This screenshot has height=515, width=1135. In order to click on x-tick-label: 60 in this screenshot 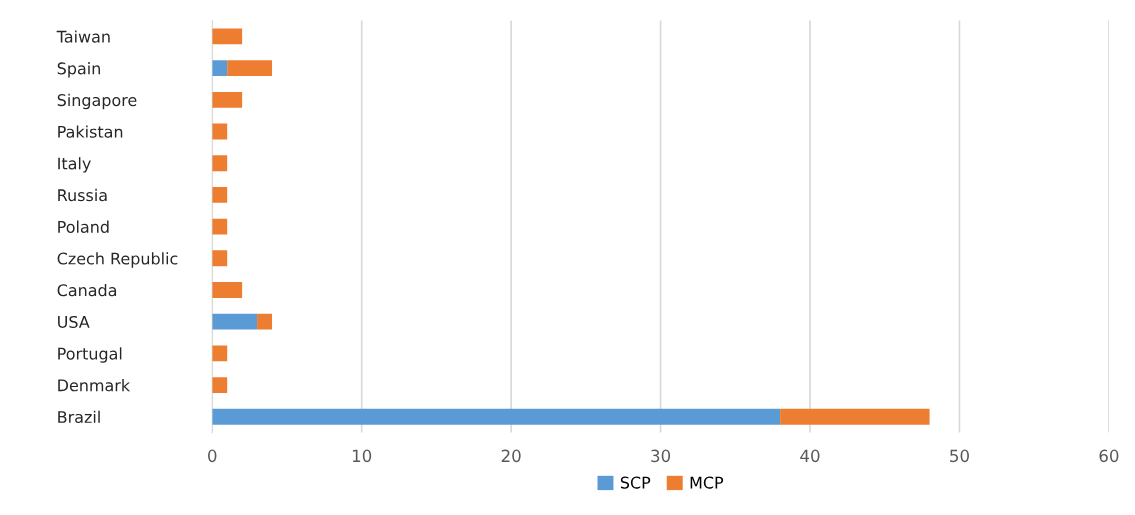, I will do `click(1109, 456)`.